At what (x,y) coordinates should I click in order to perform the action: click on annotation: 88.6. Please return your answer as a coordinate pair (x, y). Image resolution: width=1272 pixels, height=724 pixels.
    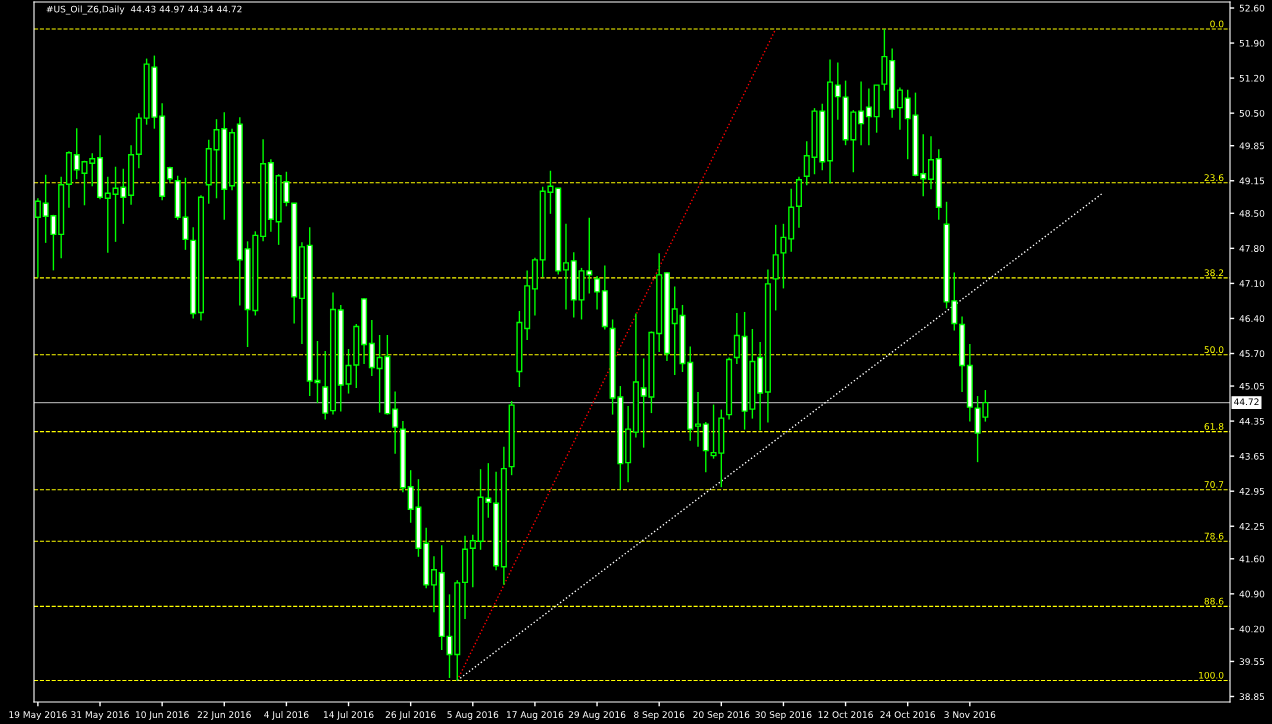
    Looking at the image, I should click on (1214, 601).